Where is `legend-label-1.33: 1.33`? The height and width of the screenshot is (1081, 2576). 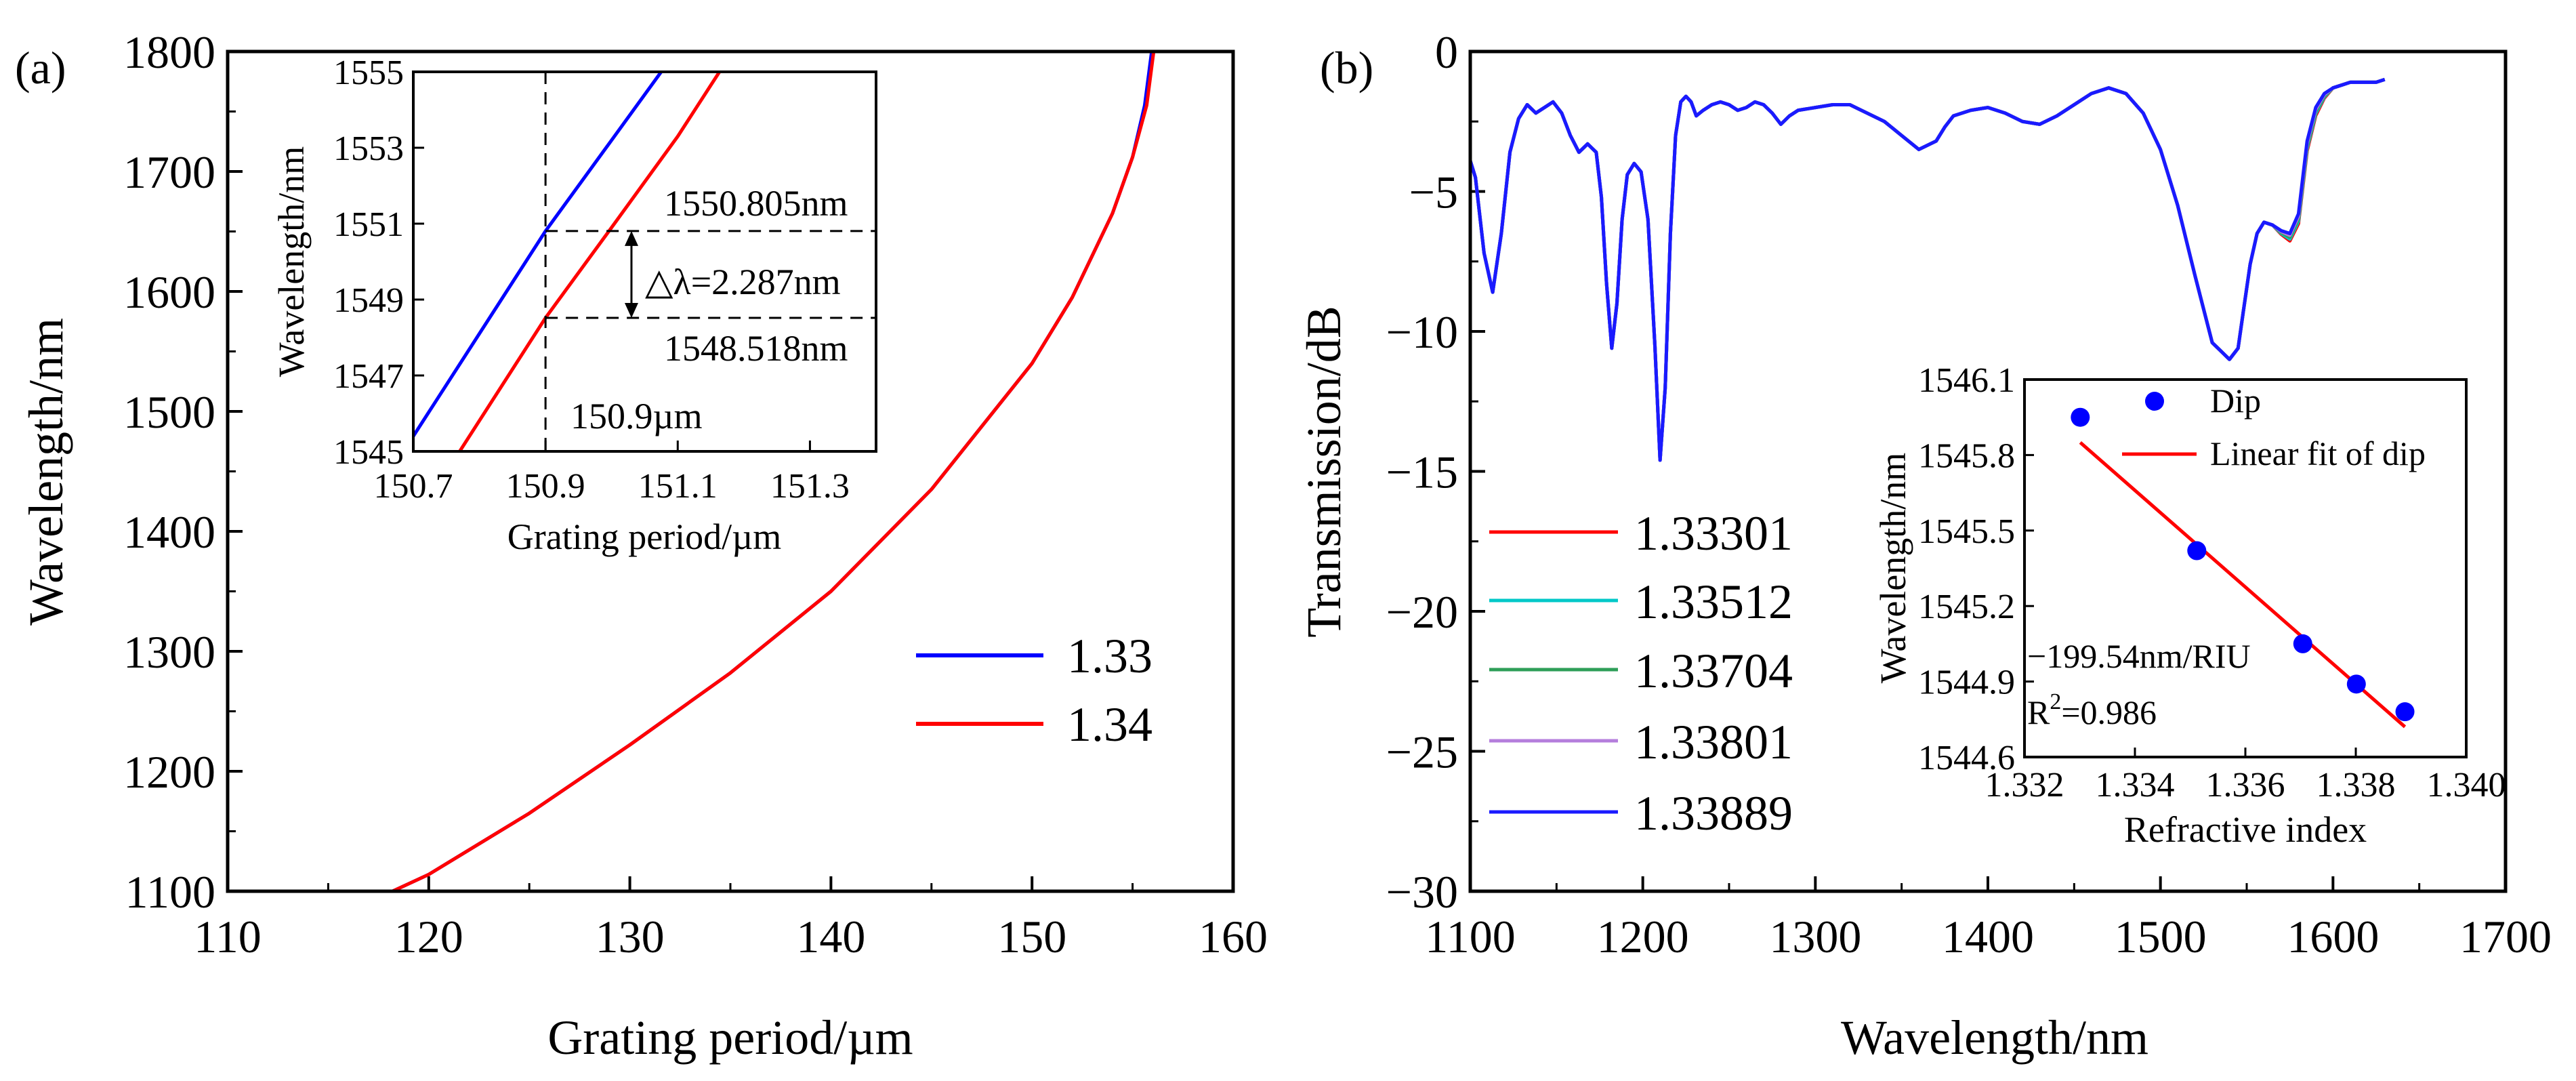 legend-label-1.33: 1.33 is located at coordinates (1109, 656).